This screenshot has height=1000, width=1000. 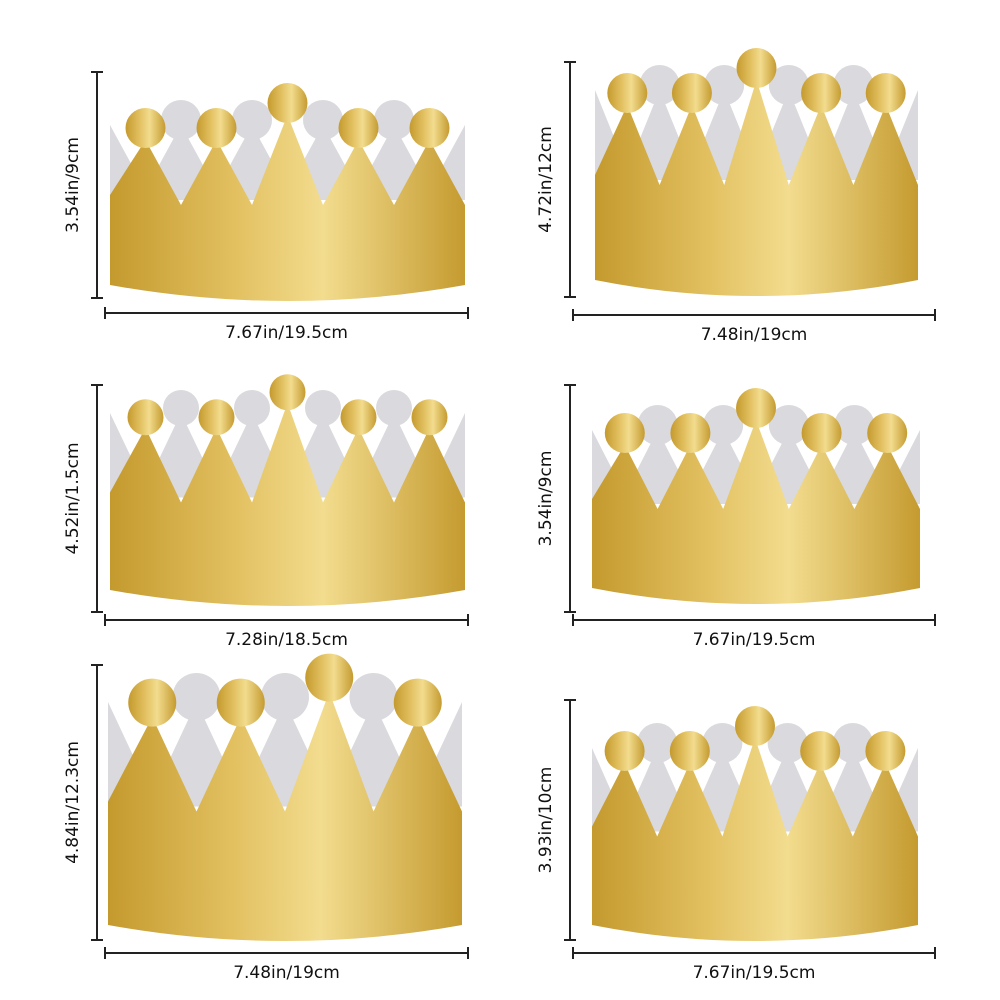 What do you see at coordinates (73, 802) in the screenshot?
I see `height-label: 4.84in/12.3cm` at bounding box center [73, 802].